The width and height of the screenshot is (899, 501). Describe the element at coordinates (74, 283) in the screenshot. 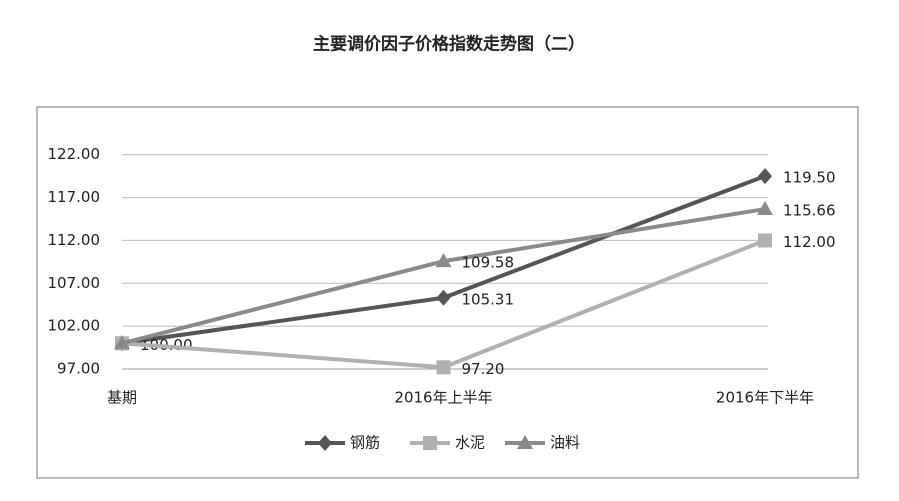

I see `y-tick-label: 107.00` at that location.